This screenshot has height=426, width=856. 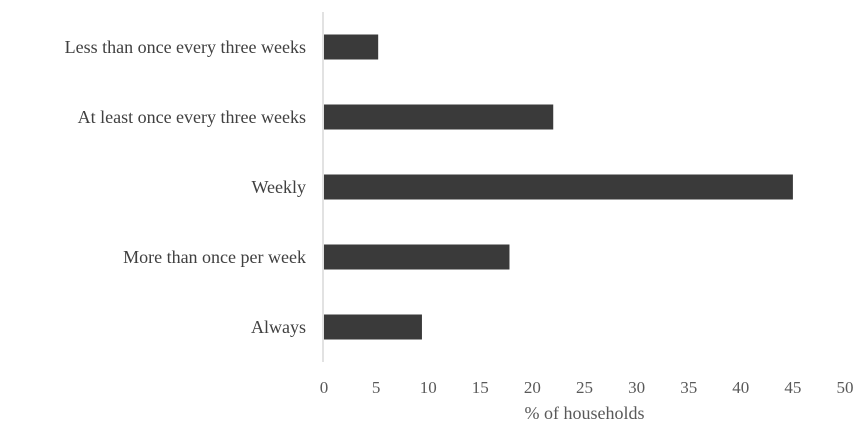 What do you see at coordinates (324, 387) in the screenshot?
I see `x-tick-label-0: 0` at bounding box center [324, 387].